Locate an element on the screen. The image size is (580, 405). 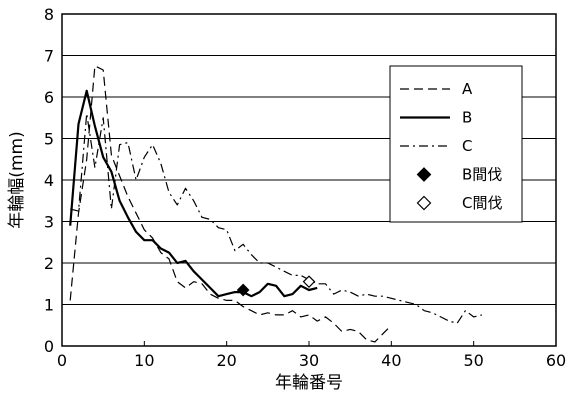
legend-filled-diamond-icon is located at coordinates (424, 174).